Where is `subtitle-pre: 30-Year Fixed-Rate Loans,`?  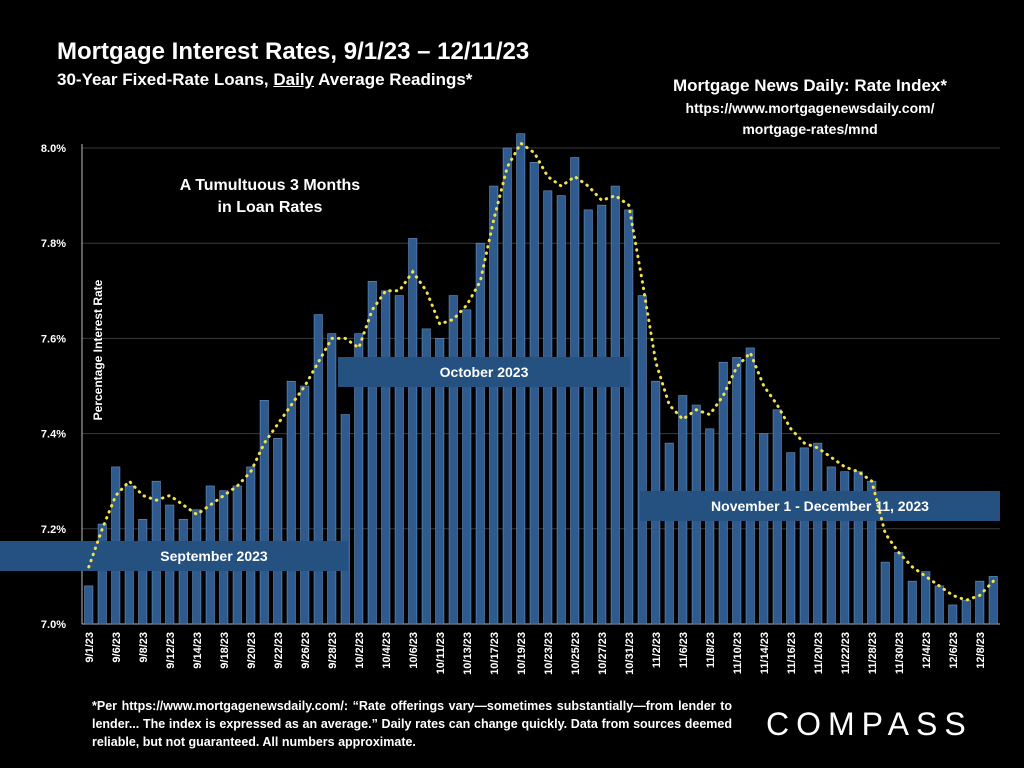
subtitle-pre: 30-Year Fixed-Rate Loans, is located at coordinates (165, 79).